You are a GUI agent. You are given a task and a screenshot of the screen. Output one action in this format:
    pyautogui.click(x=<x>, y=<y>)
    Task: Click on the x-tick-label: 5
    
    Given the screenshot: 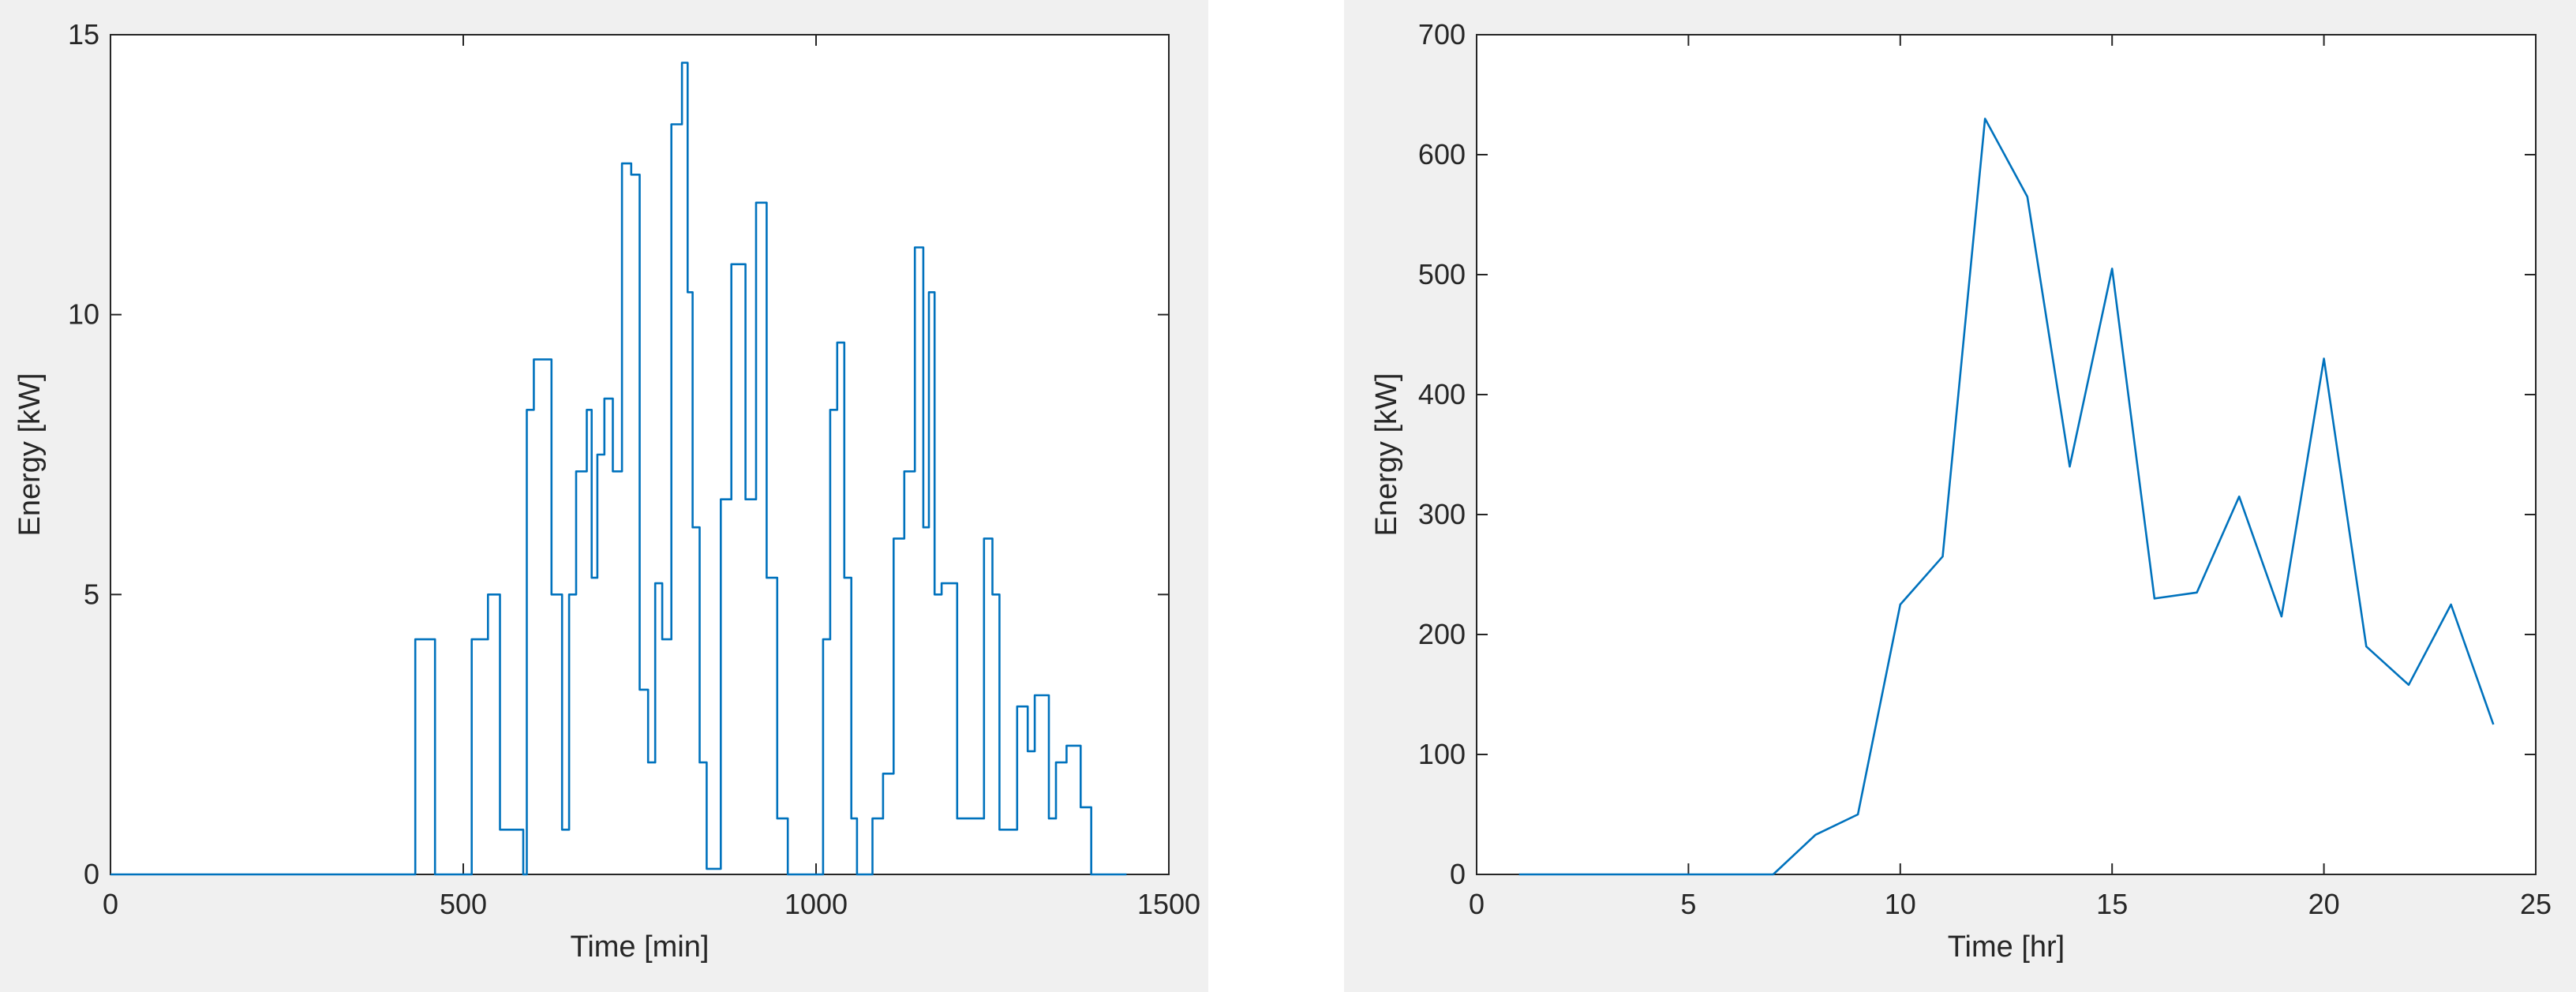 What is the action you would take?
    pyautogui.click(x=1688, y=904)
    